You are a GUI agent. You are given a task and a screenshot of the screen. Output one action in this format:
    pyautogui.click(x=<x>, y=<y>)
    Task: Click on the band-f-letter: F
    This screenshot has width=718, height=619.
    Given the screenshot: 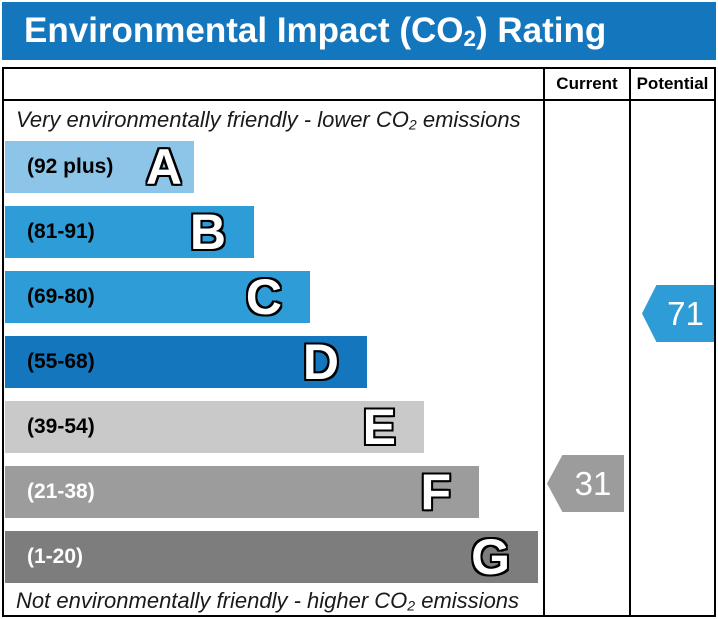 What is the action you would take?
    pyautogui.click(x=435, y=492)
    